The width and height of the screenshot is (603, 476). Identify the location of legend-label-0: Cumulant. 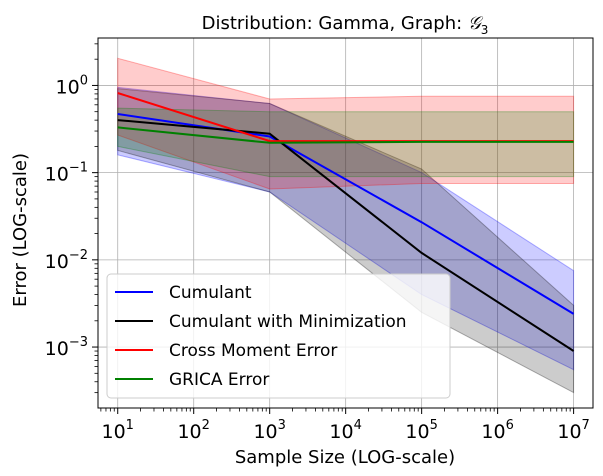
(210, 293).